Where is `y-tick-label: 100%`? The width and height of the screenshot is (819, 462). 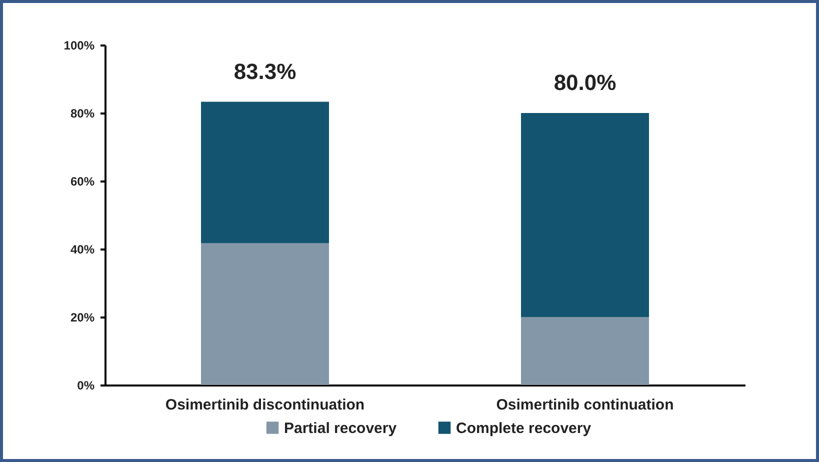
y-tick-label: 100% is located at coordinates (79, 45).